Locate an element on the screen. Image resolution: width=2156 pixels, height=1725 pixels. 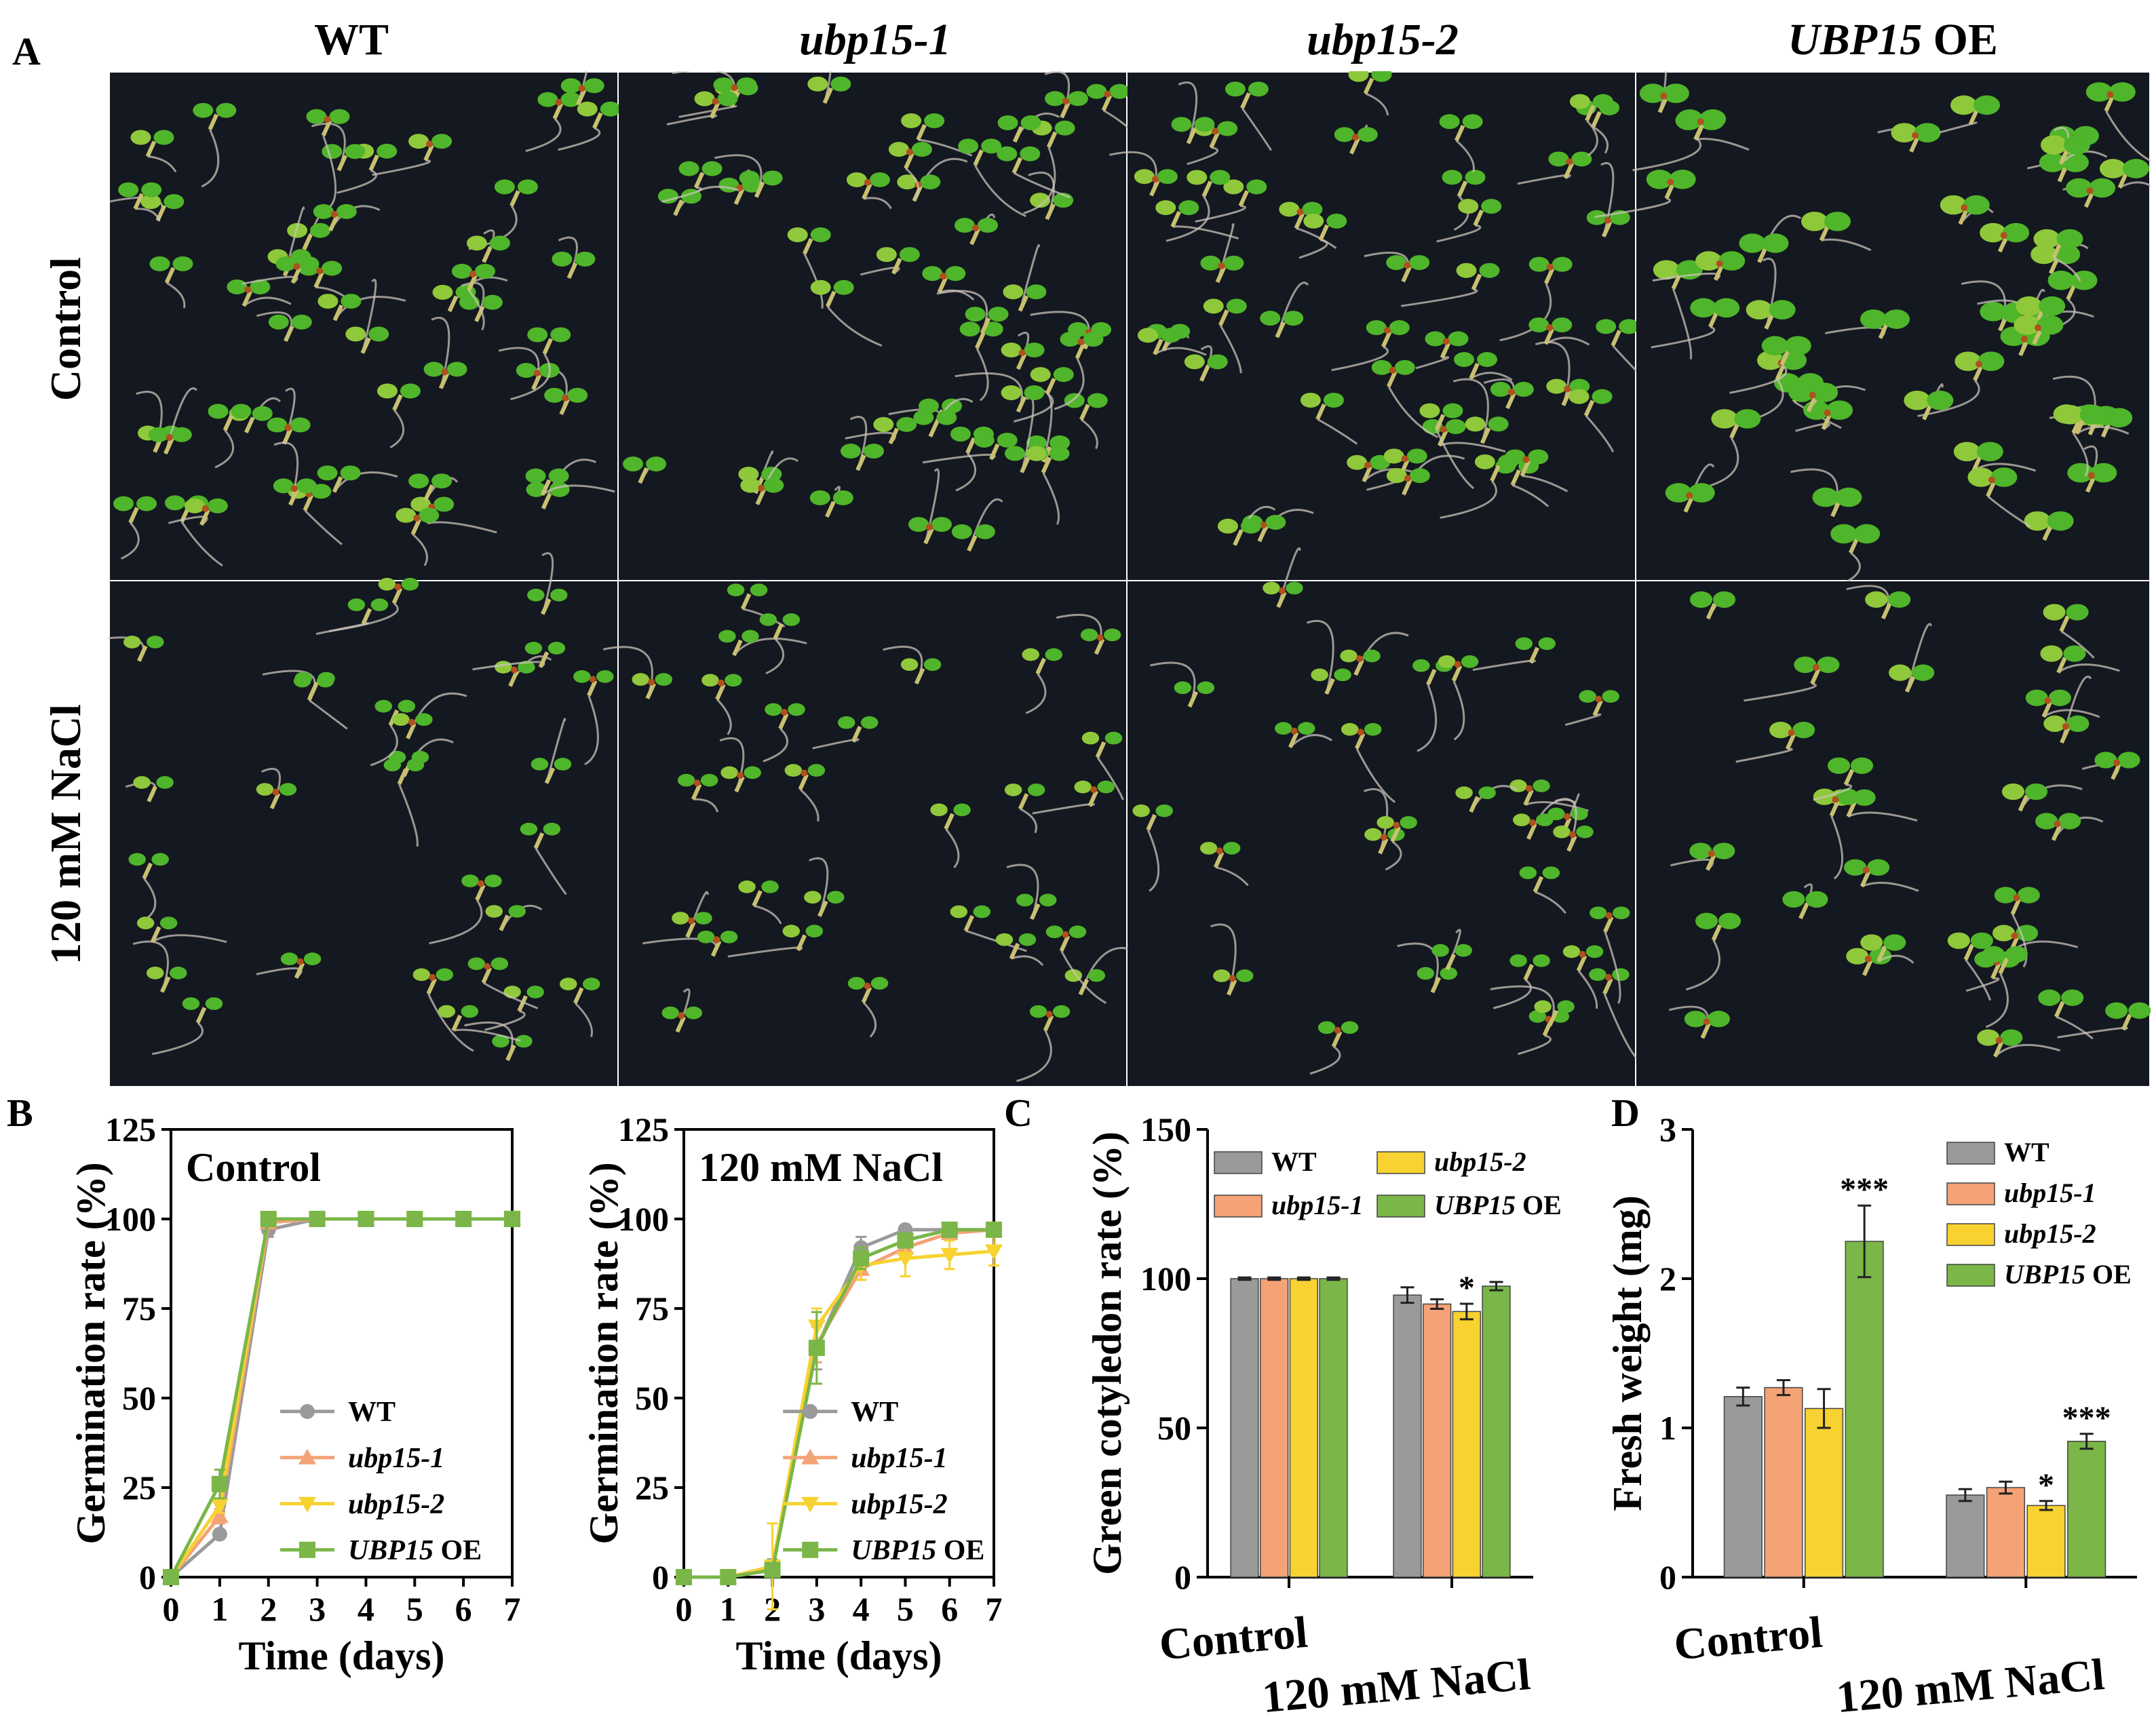
legend-label: ubp15-2 is located at coordinates (396, 1505).